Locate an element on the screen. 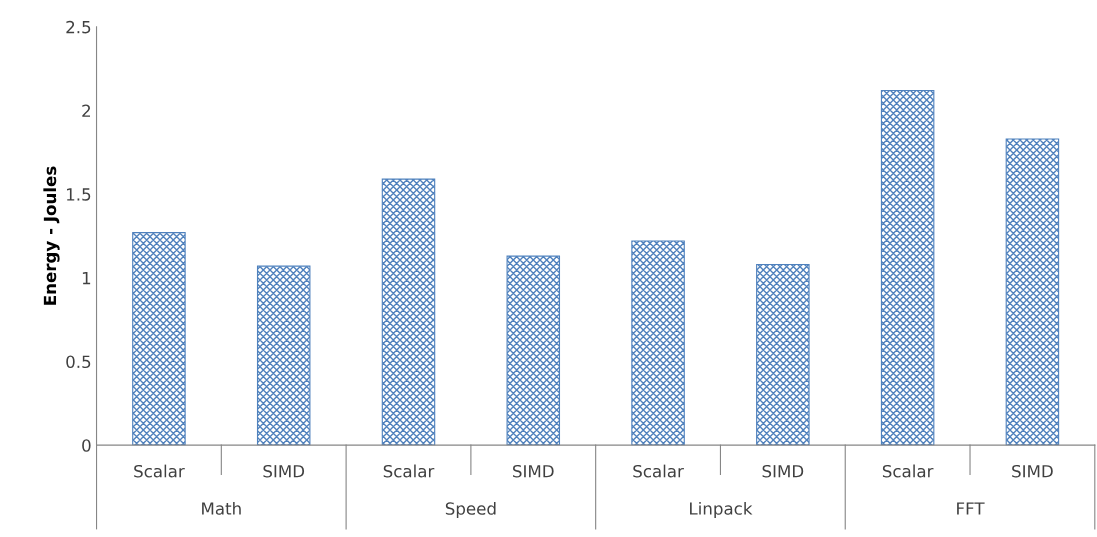  text: Linpack is located at coordinates (721, 510).